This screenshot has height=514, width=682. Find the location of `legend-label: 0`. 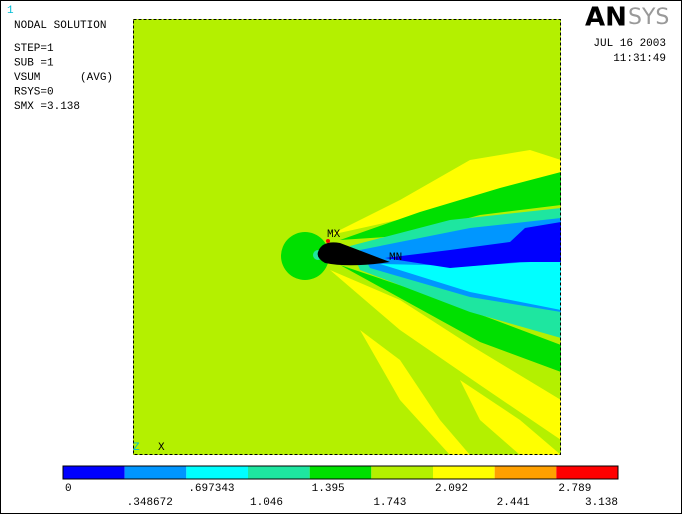

legend-label: 0 is located at coordinates (68, 489).